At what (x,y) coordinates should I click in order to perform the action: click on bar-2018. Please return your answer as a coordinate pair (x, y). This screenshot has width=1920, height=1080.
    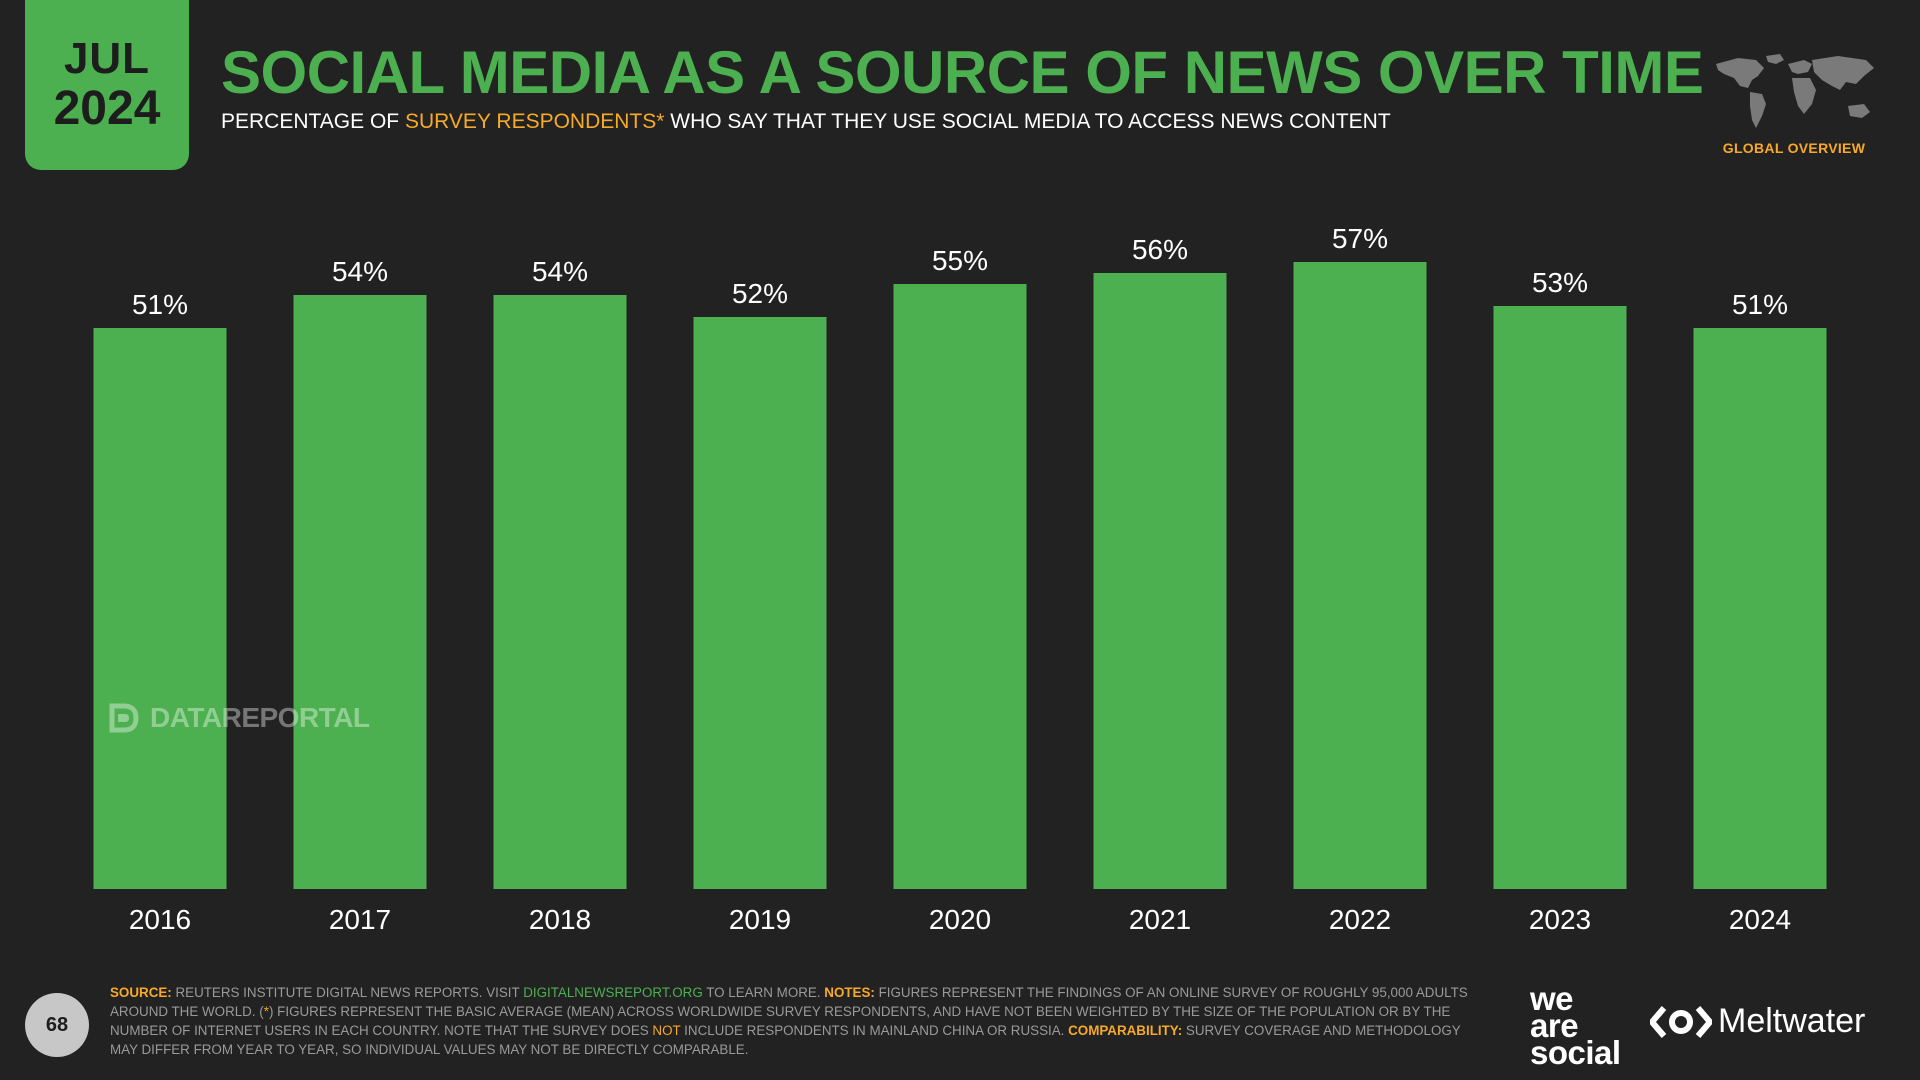
    Looking at the image, I should click on (560, 592).